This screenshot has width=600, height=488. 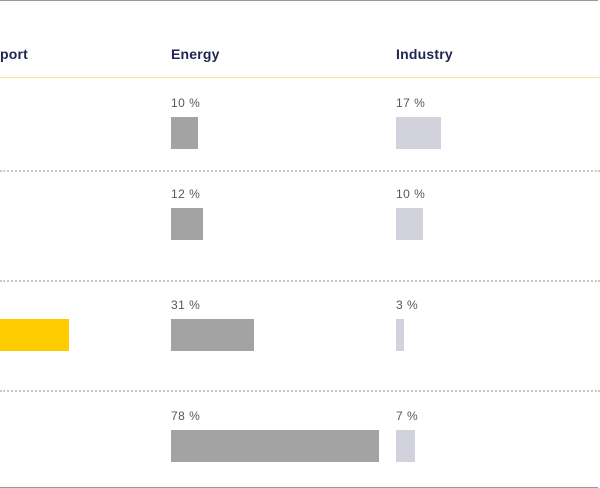 What do you see at coordinates (424, 54) in the screenshot?
I see `column-header-industry: Industry` at bounding box center [424, 54].